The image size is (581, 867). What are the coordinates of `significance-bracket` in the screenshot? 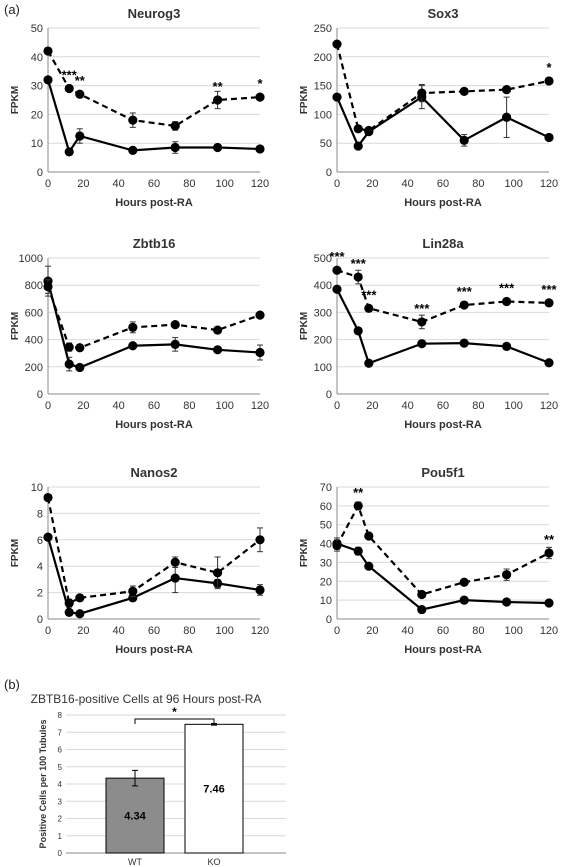 It's located at (174, 721).